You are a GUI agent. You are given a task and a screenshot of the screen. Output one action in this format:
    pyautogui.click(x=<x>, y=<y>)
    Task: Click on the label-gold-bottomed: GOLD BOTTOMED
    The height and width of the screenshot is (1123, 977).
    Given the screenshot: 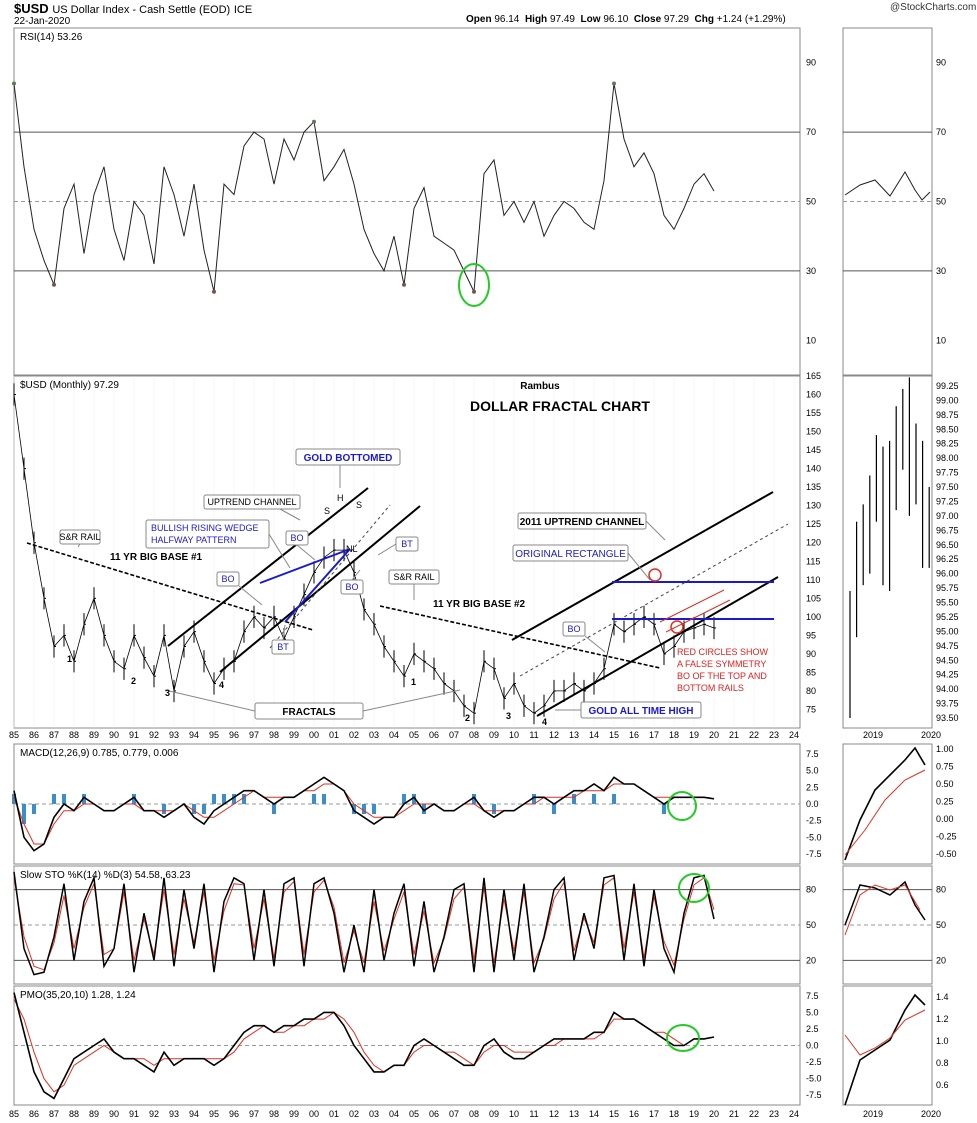 What is the action you would take?
    pyautogui.click(x=348, y=458)
    